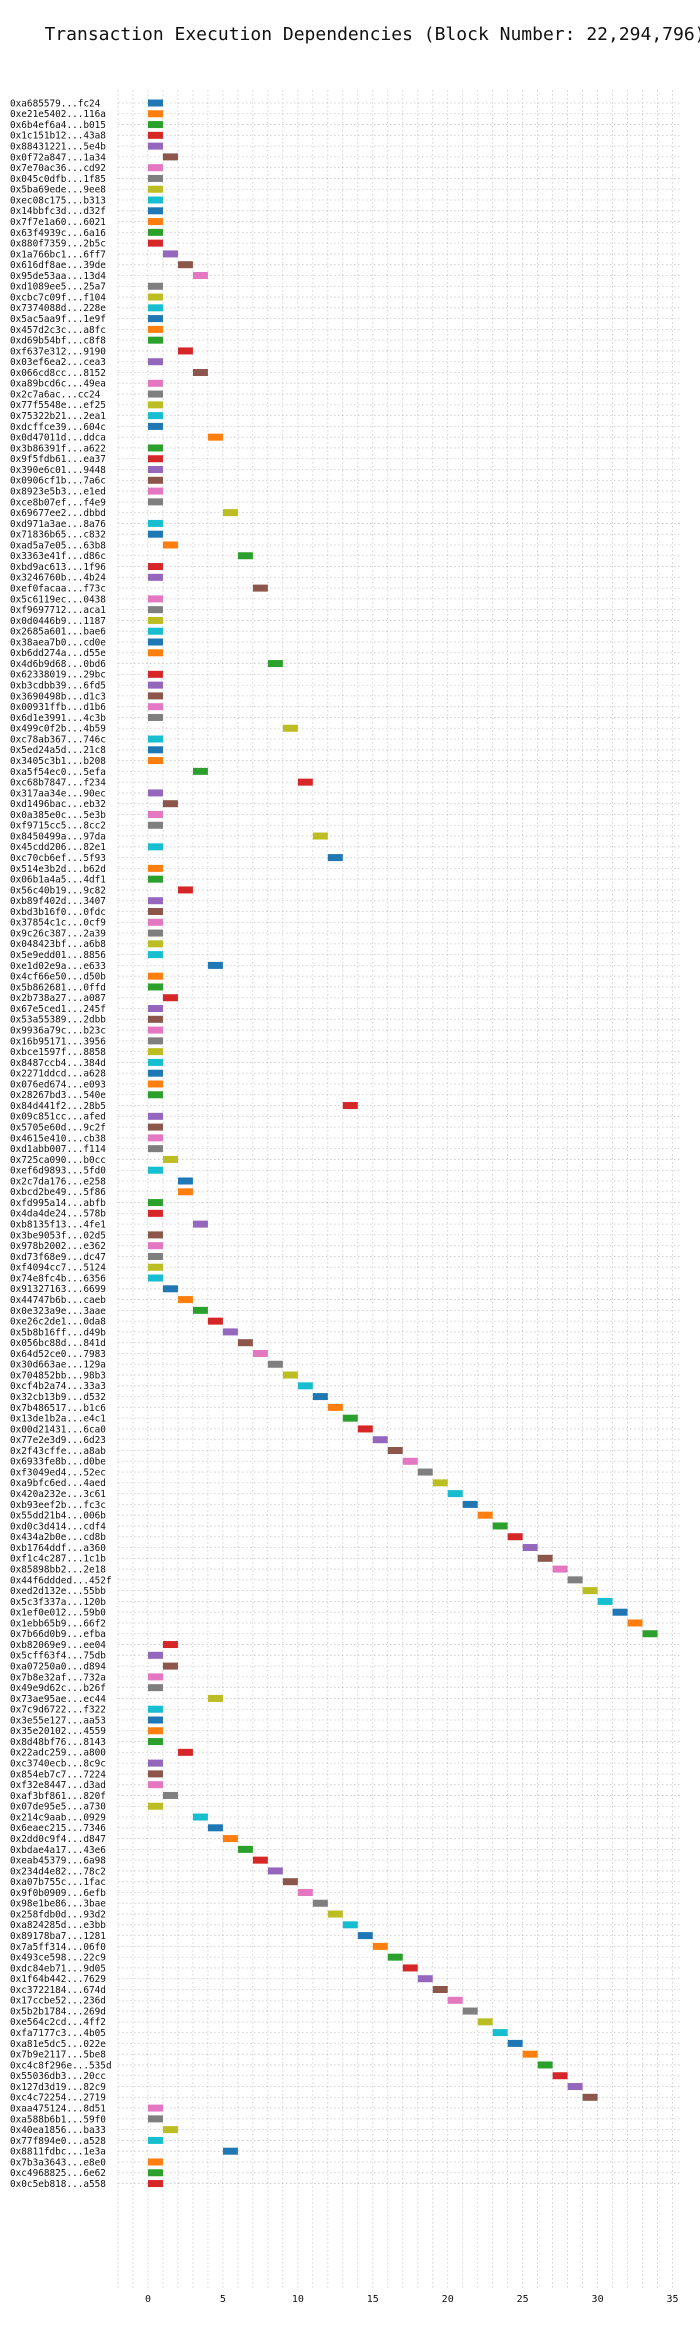 The height and width of the screenshot is (2328, 700). Describe the element at coordinates (523, 2299) in the screenshot. I see `x-tick-label: 25` at that location.